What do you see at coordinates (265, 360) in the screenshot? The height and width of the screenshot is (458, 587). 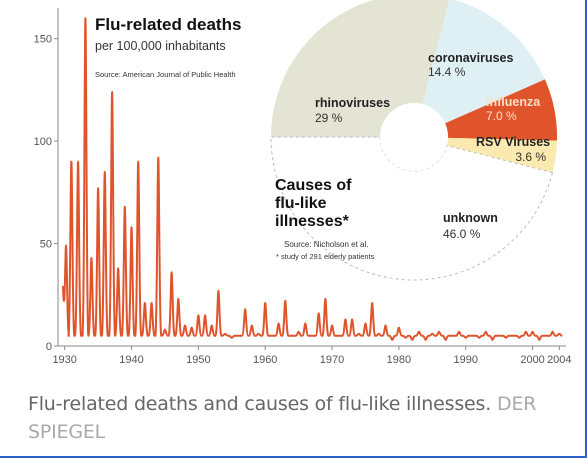 I see `x-tick-label: 1960` at bounding box center [265, 360].